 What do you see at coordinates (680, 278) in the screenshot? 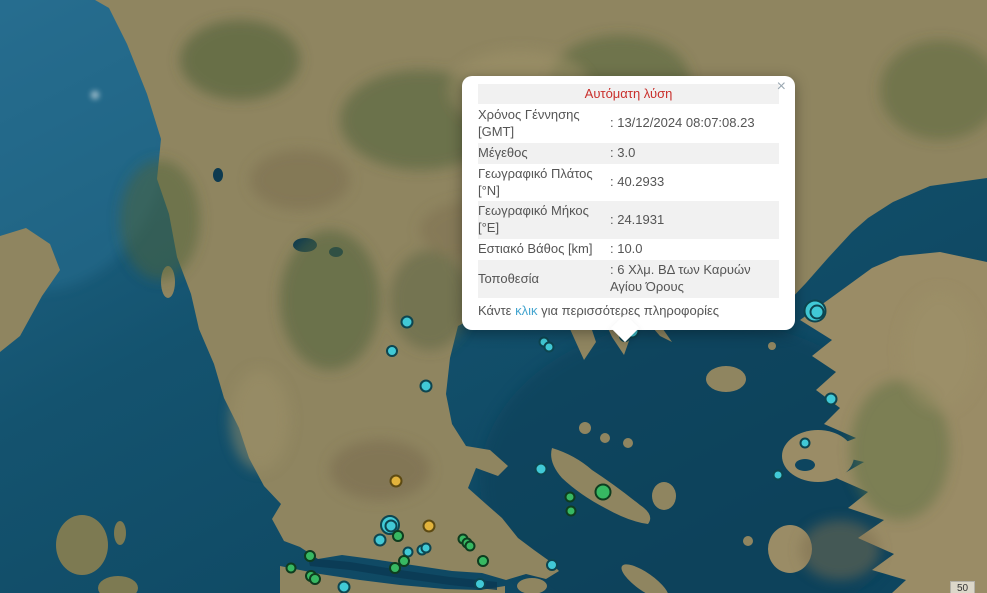
I see `row-value: : 6 Χλμ. ΒΔ των Καρυών Αγίου Όρους` at bounding box center [680, 278].